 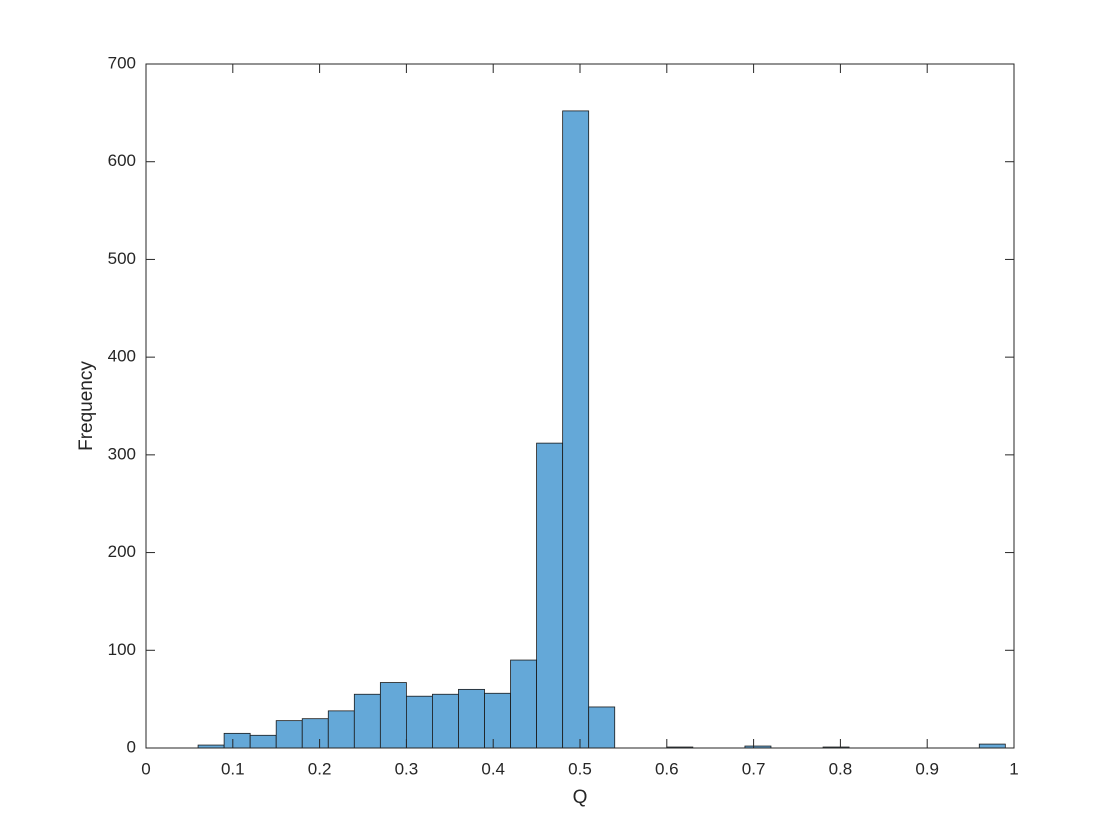 I want to click on y-axis-label: Frequency, so click(x=86, y=406).